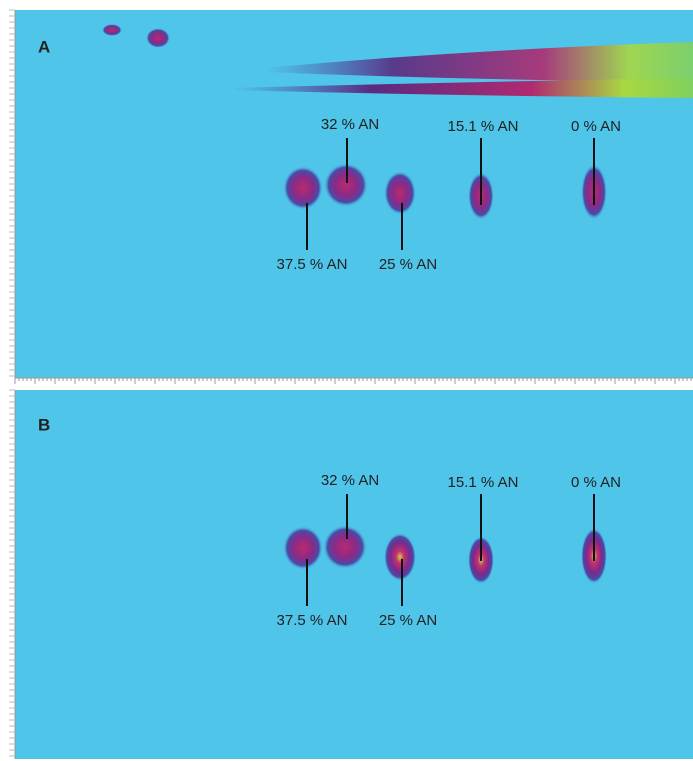 This screenshot has height=761, width=693. Describe the element at coordinates (44, 424) in the screenshot. I see `panel-label: B` at that location.